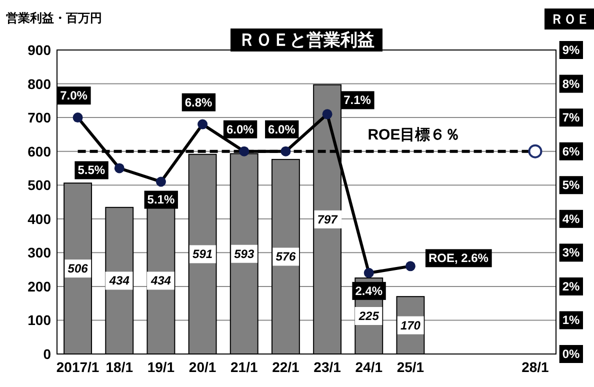  I want to click on chart-title: ＲＯＥと営業利益, so click(306, 40).